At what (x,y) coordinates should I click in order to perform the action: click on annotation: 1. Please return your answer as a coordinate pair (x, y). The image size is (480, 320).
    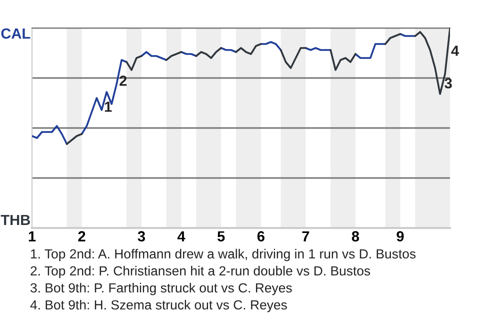
    Looking at the image, I should click on (108, 107).